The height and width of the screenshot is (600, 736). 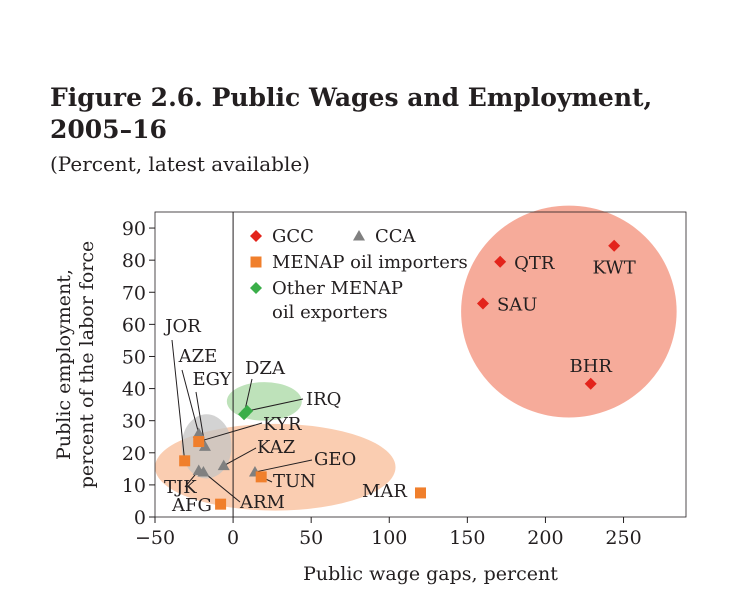 I want to click on marker-bhr, so click(x=590, y=383).